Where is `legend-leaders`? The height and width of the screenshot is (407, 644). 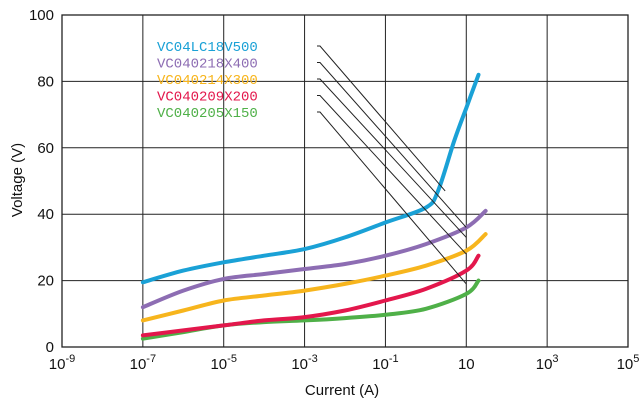
legend-leaders is located at coordinates (392, 165).